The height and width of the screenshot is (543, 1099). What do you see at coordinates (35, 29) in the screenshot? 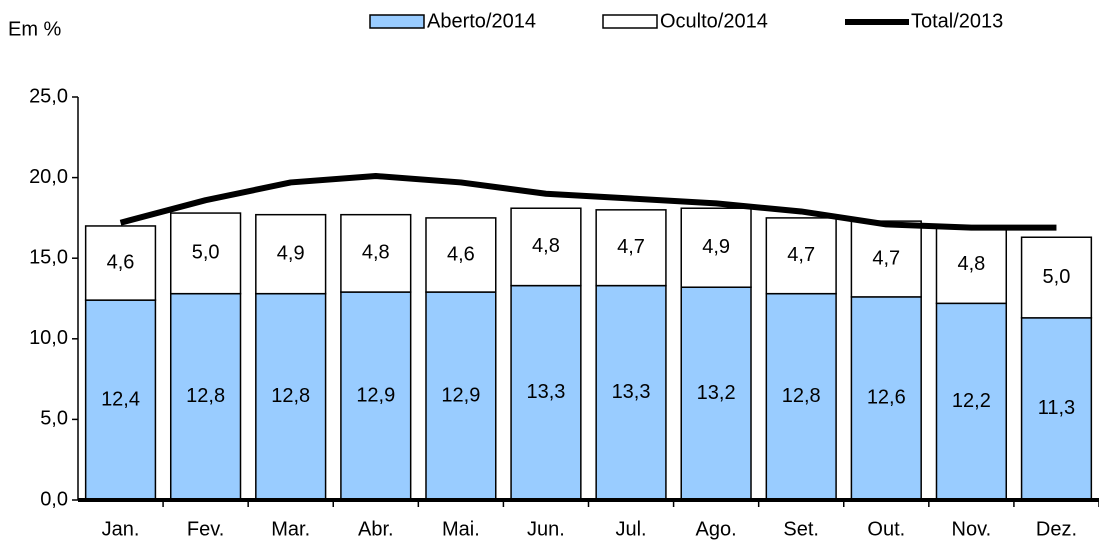
I see `y-axis-label: Em %` at bounding box center [35, 29].